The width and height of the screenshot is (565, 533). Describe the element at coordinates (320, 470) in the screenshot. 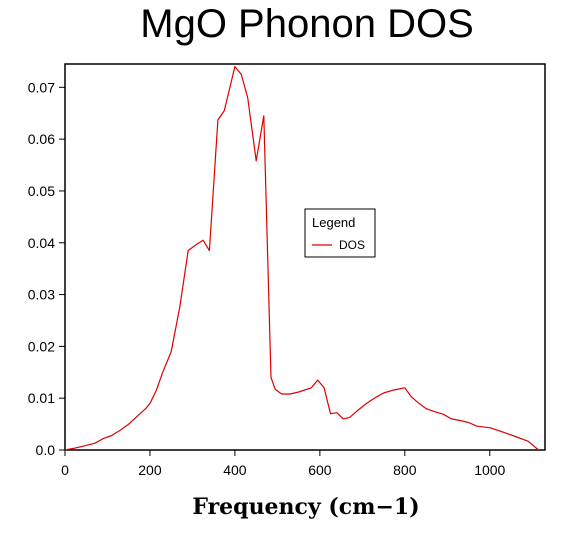

I see `x-tick-label: 600` at that location.